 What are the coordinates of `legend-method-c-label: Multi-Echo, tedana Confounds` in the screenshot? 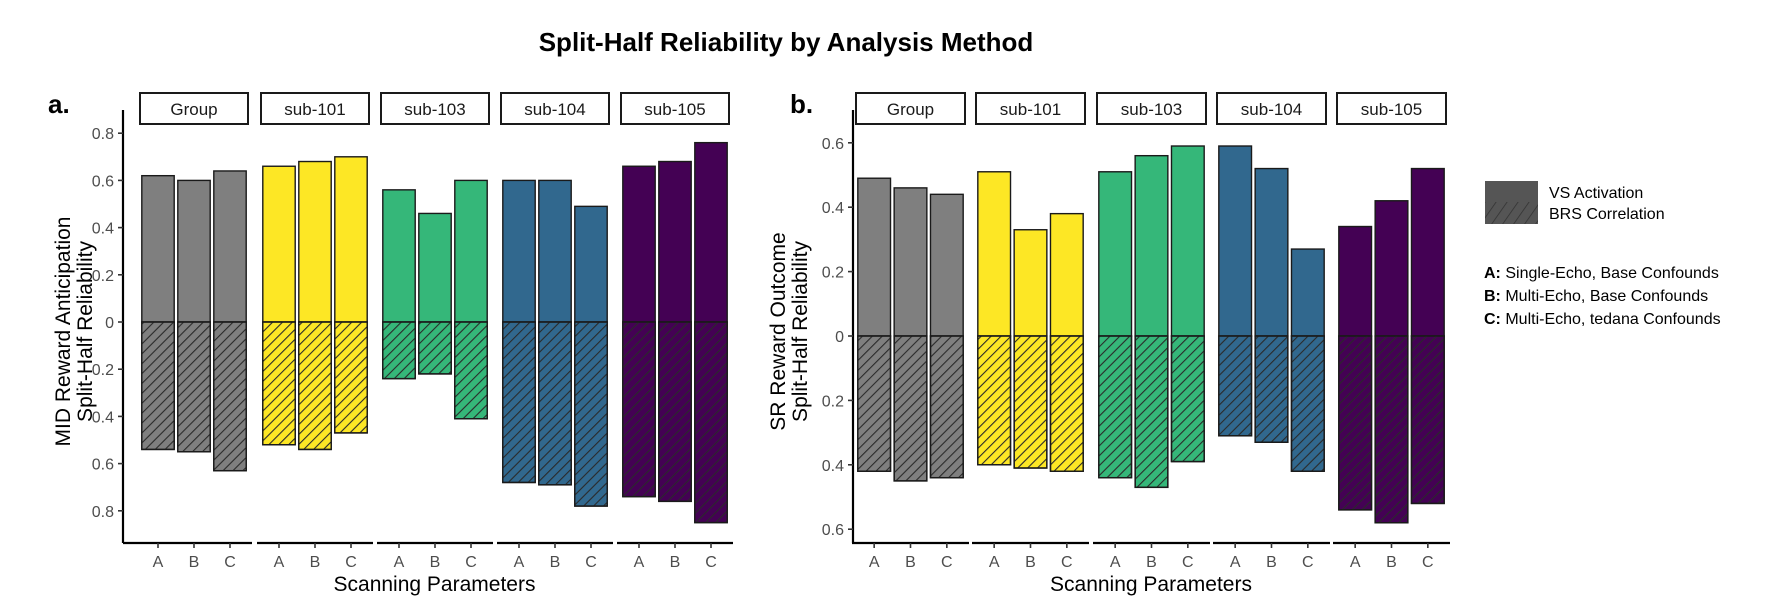 It's located at (1612, 319).